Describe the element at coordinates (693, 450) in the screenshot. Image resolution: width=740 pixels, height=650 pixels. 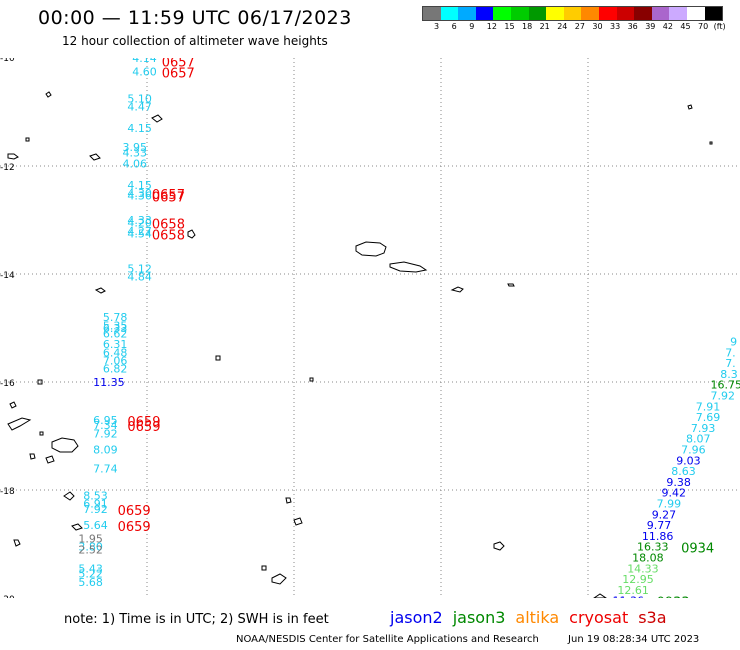
I see `wave-height-value: 7.96` at that location.